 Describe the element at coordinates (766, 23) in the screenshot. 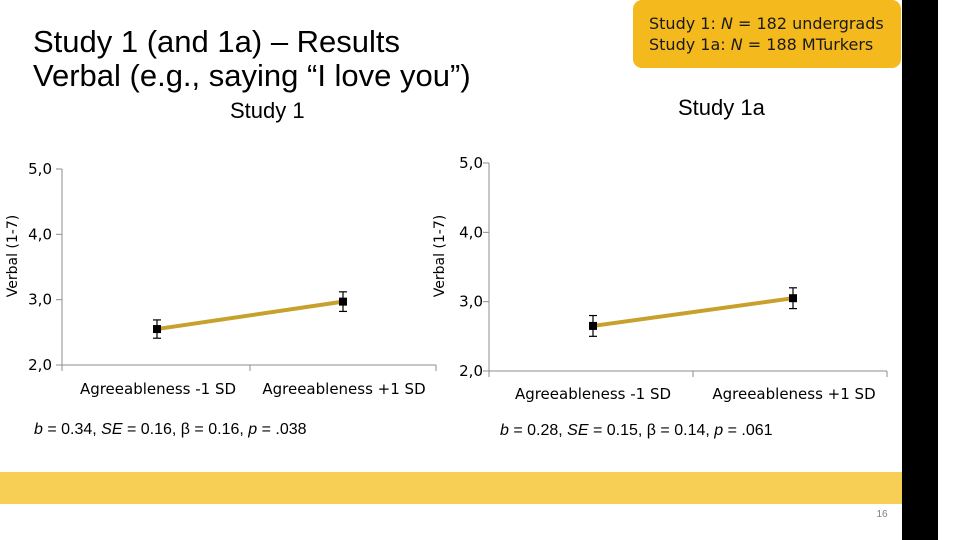

I see `sample-info-study1: Study 1: N = 182 undergrads` at that location.